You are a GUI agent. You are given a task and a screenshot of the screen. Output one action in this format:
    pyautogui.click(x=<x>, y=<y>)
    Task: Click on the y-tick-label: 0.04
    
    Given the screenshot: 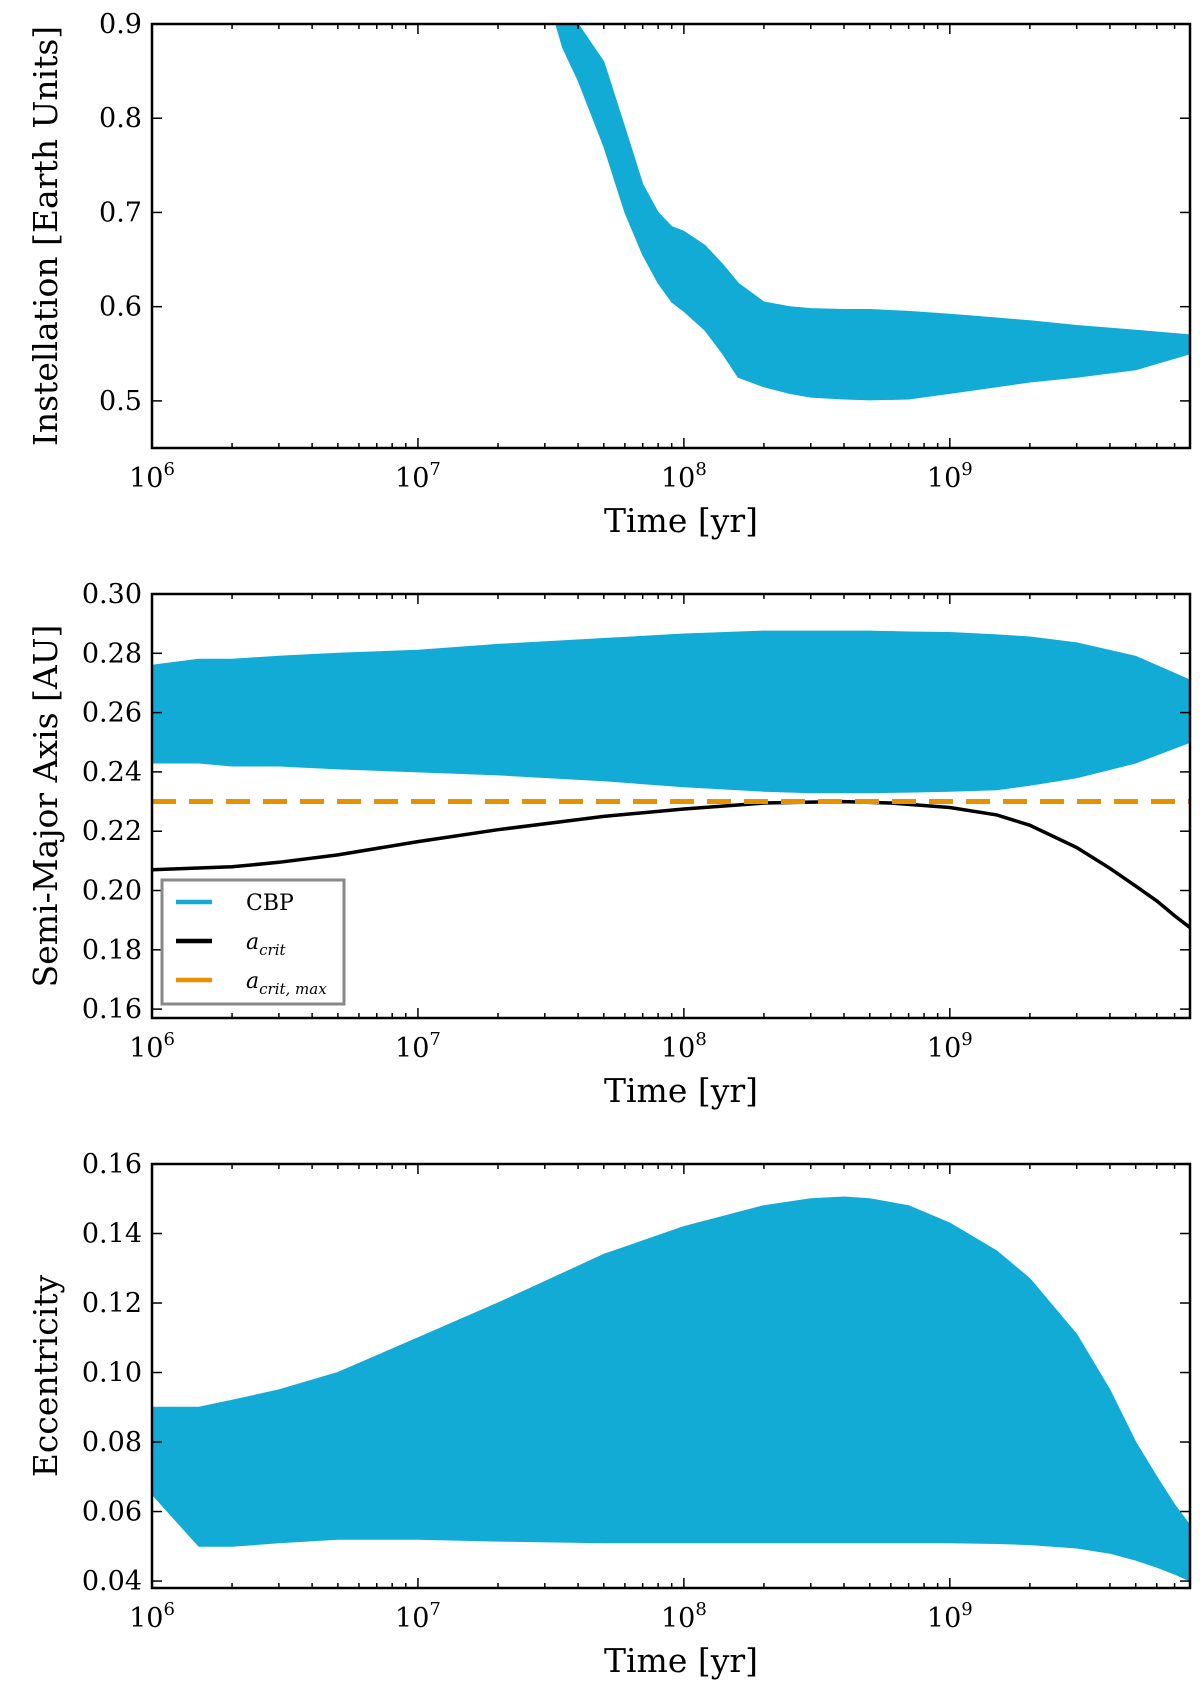 What is the action you would take?
    pyautogui.click(x=112, y=1581)
    